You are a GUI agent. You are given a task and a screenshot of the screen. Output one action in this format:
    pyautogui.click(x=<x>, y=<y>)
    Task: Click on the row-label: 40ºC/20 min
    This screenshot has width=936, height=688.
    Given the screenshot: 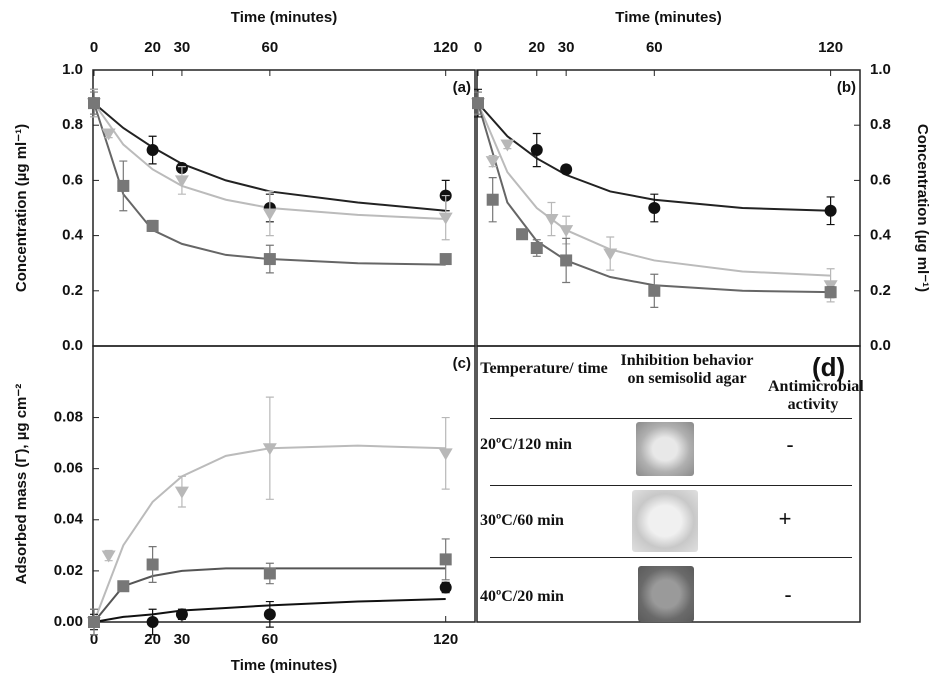 What is the action you would take?
    pyautogui.click(x=522, y=596)
    